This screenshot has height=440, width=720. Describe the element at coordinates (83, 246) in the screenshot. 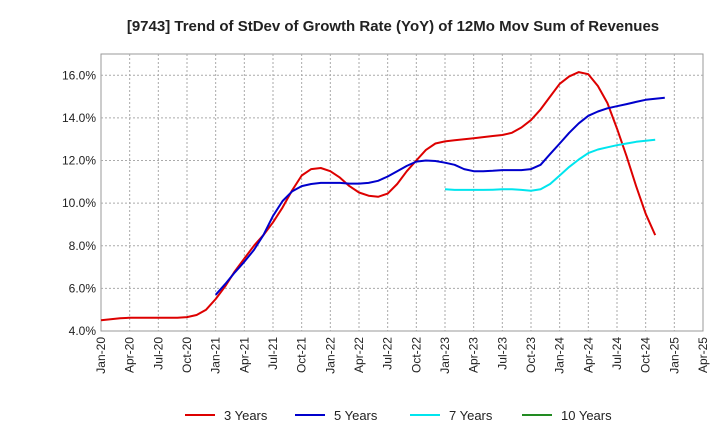

I see `y-tick-label: 8.0%` at that location.